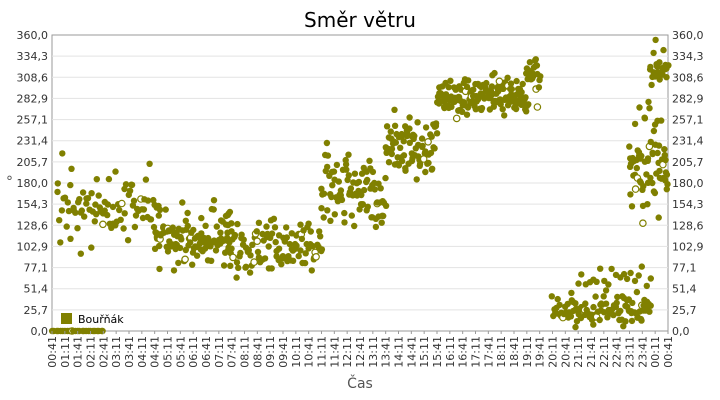 This screenshot has height=400, width=720. Describe the element at coordinates (684, 310) in the screenshot. I see `y-tick-label-right: 25,7` at that location.